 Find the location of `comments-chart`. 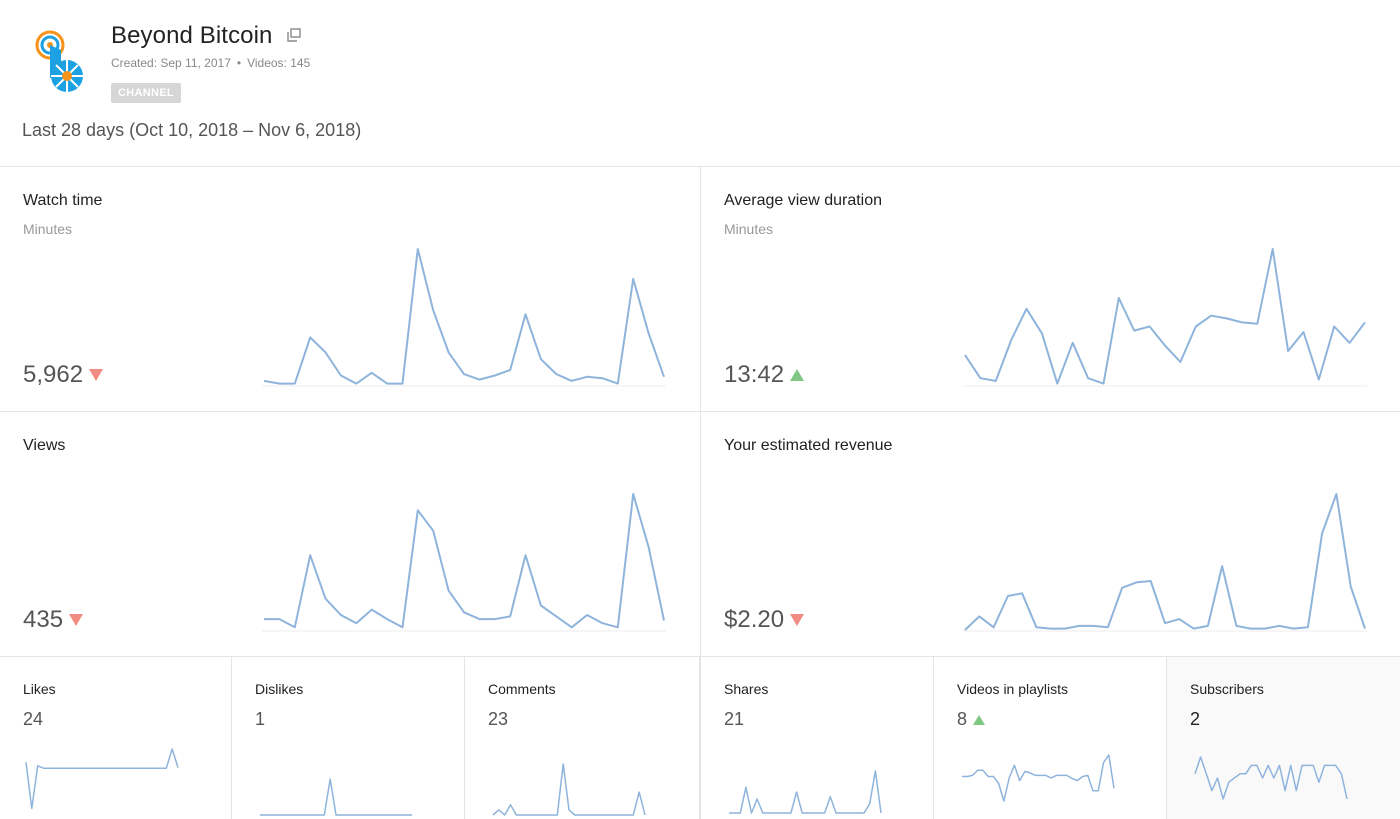

comments-chart is located at coordinates (569, 789).